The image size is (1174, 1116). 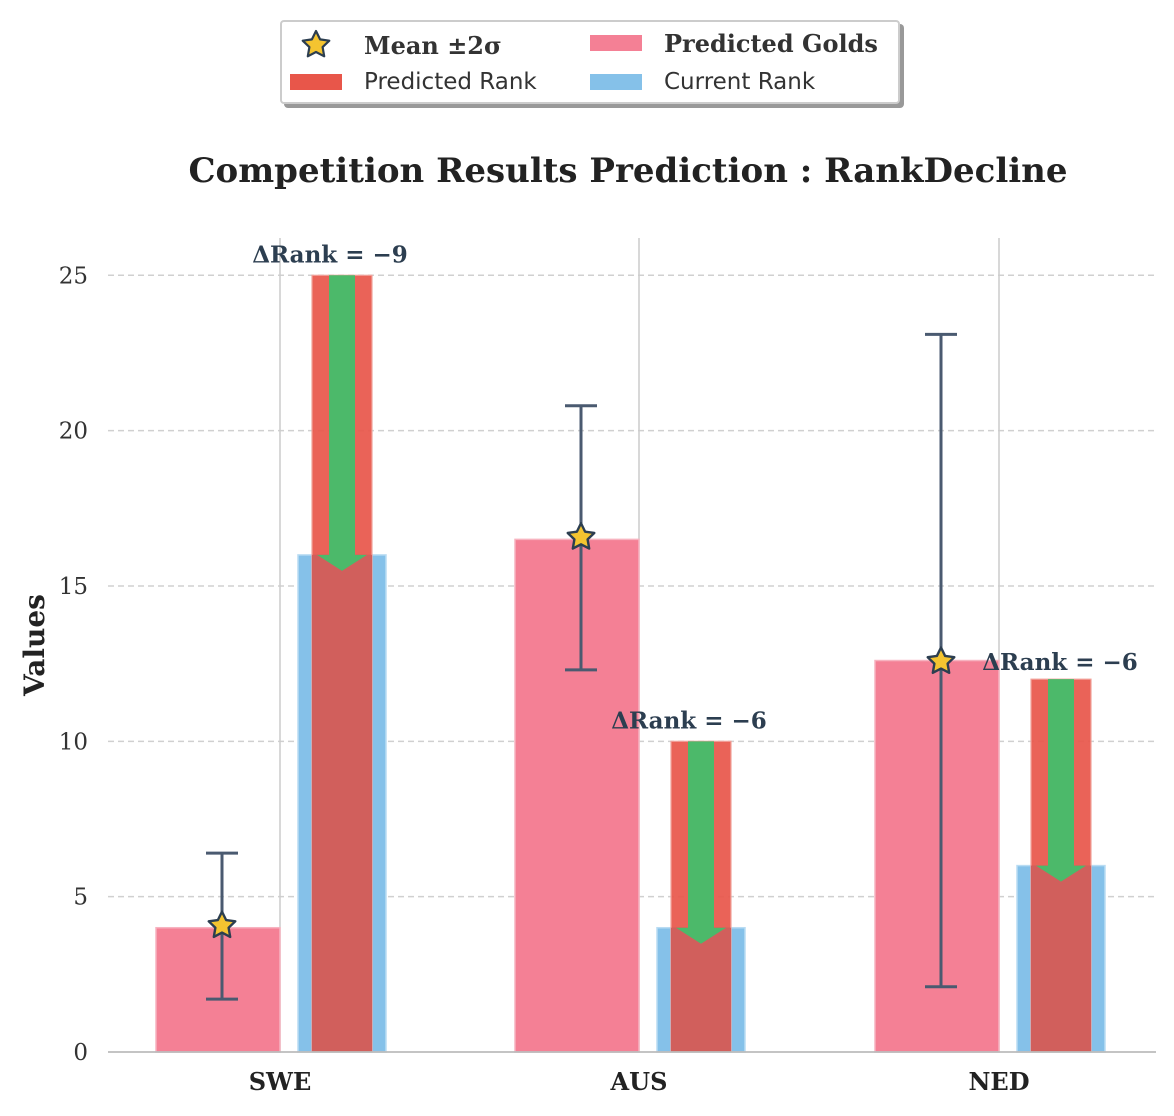 What do you see at coordinates (450, 82) in the screenshot?
I see `legend-label-predicted-rank: Predicted Rank` at bounding box center [450, 82].